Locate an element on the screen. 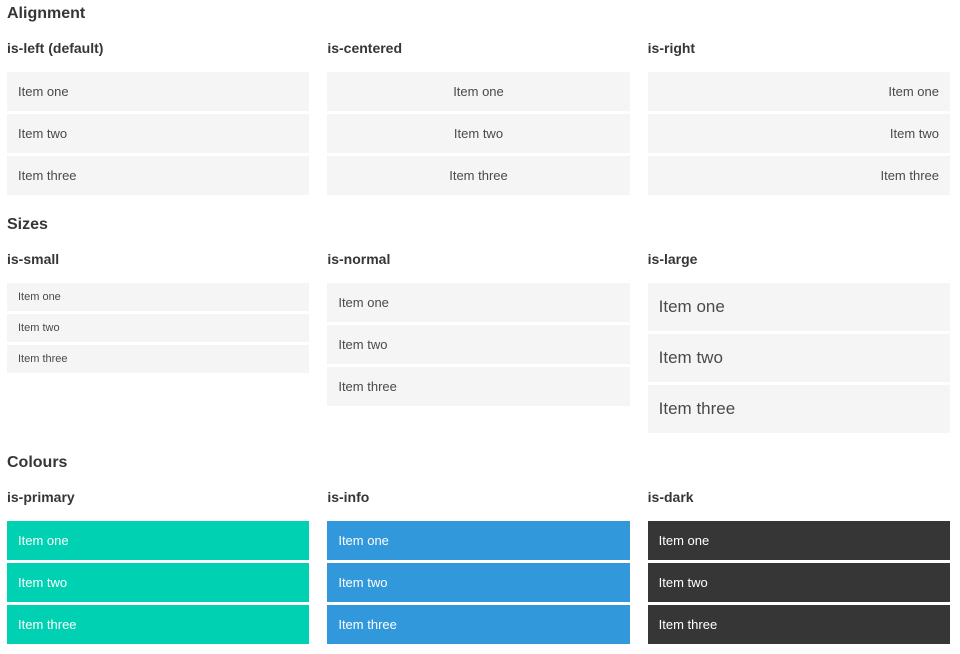  variant-is-right: is-right Item one Item two Item three is located at coordinates (798, 117).